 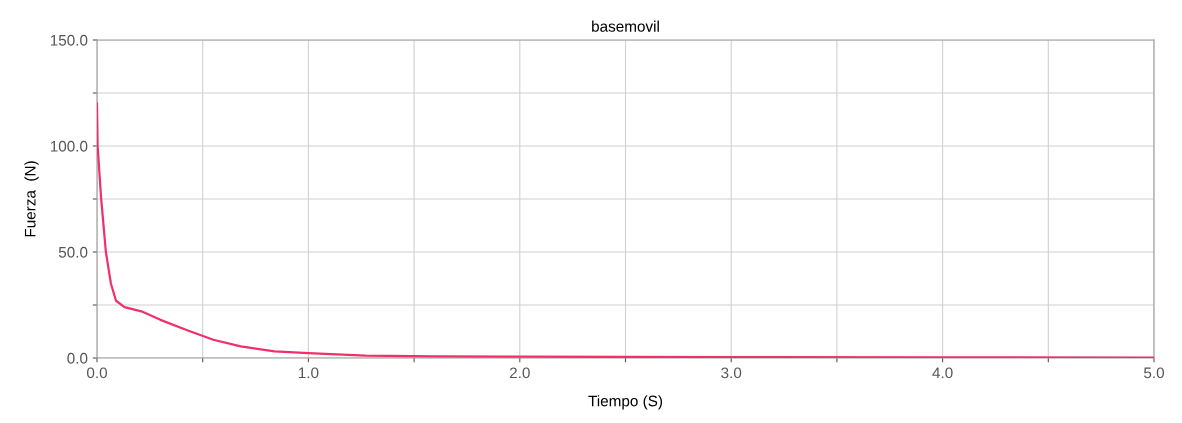 What do you see at coordinates (77, 358) in the screenshot?
I see `y-tick-label: 0.0` at bounding box center [77, 358].